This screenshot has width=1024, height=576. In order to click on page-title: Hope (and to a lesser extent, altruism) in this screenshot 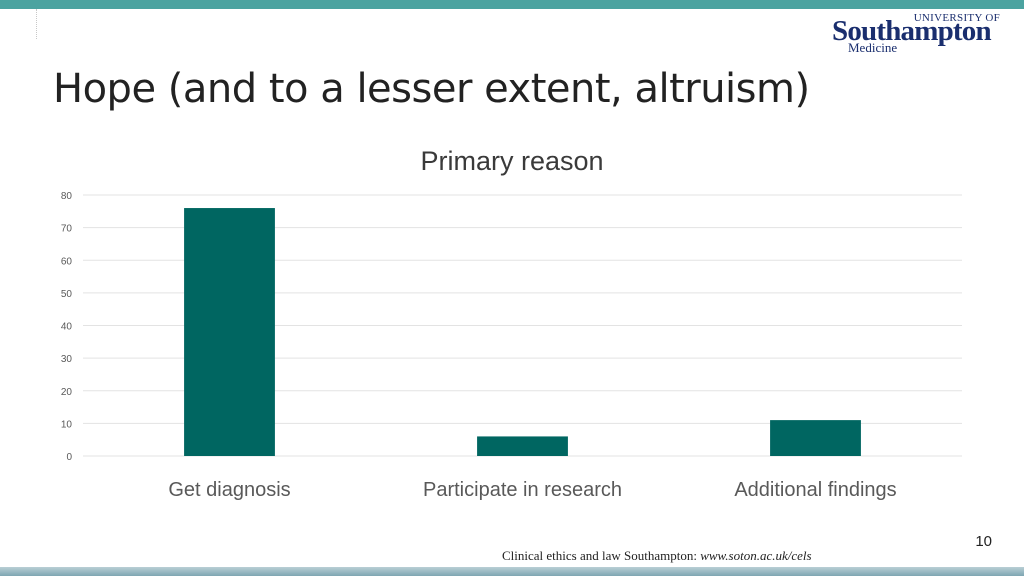, I will do `click(431, 89)`.